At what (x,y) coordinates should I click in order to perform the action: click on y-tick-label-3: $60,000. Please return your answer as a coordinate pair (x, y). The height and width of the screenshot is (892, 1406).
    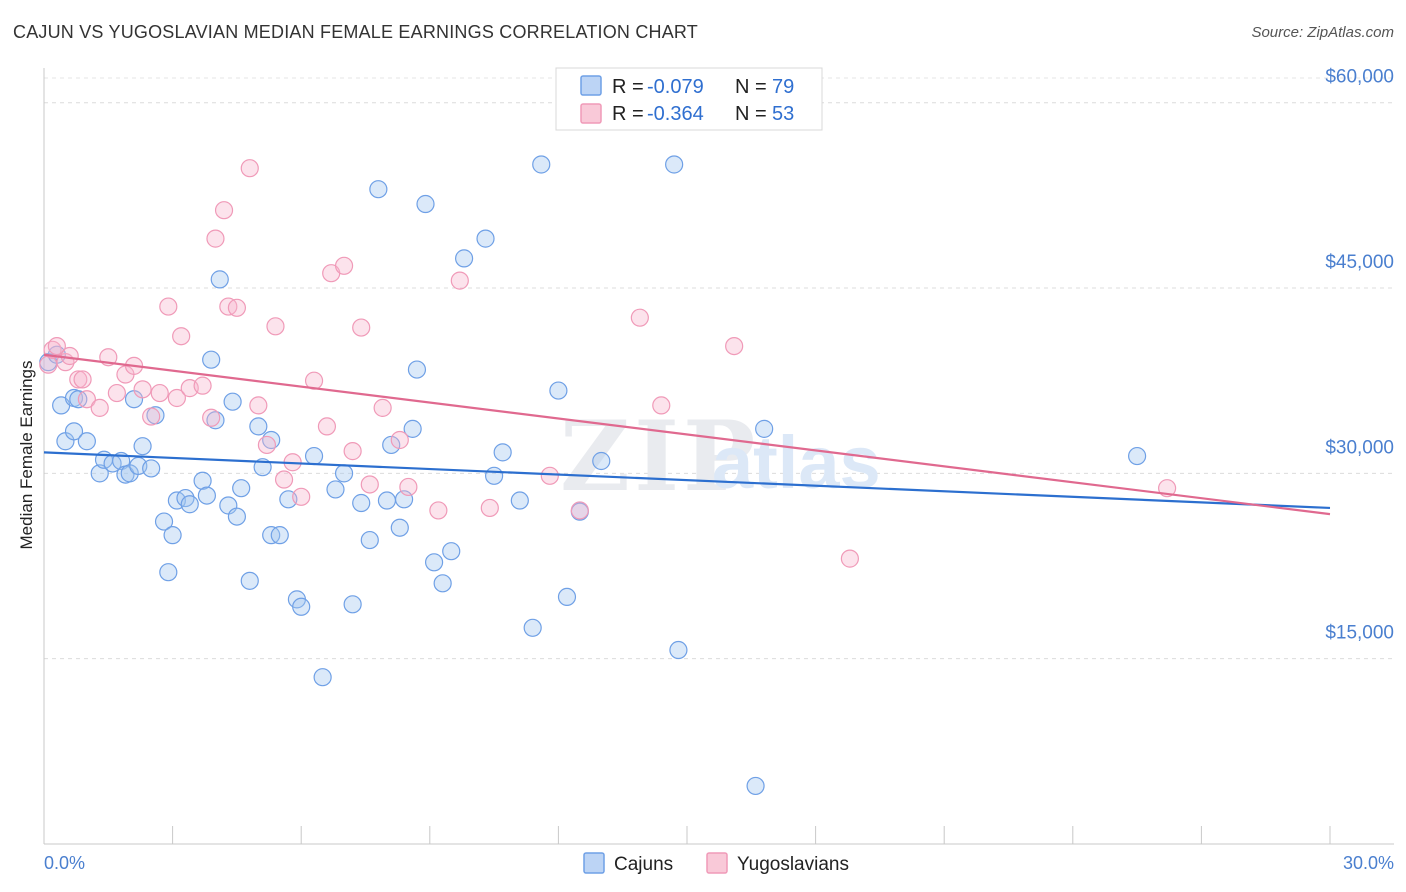
    Looking at the image, I should click on (1359, 77).